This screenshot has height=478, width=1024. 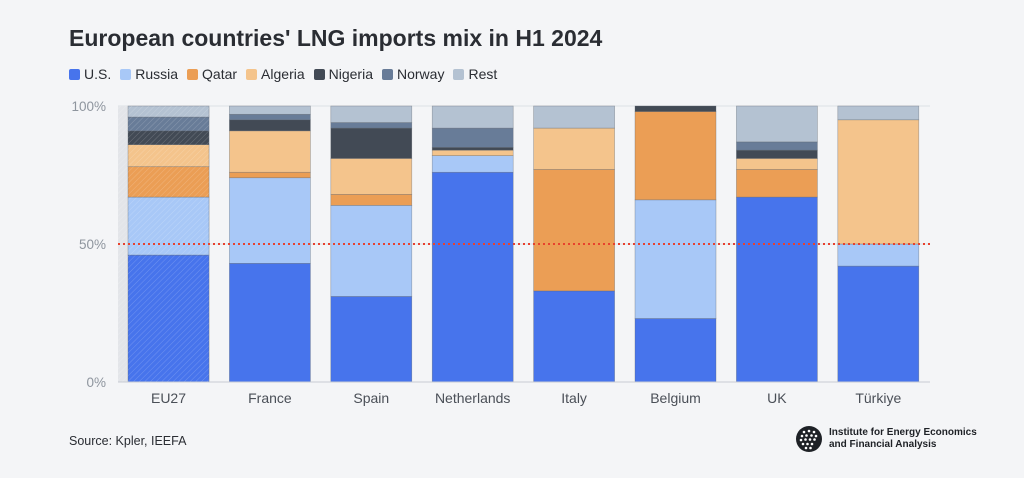 I want to click on legend-label: U.S., so click(x=98, y=74).